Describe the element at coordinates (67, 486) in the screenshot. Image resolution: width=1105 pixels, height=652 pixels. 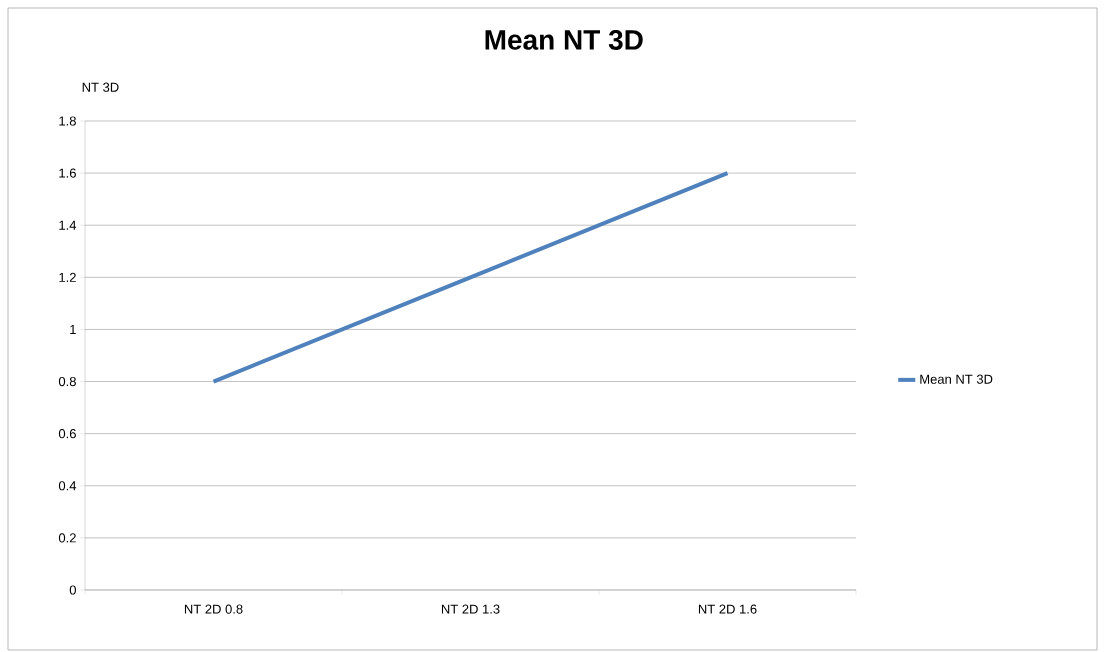
I see `y-tick-label: 0.4` at that location.